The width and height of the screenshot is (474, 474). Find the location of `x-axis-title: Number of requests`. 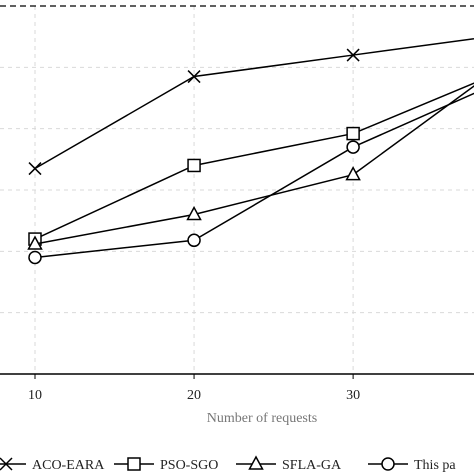

x-axis-title: Number of requests is located at coordinates (262, 418).